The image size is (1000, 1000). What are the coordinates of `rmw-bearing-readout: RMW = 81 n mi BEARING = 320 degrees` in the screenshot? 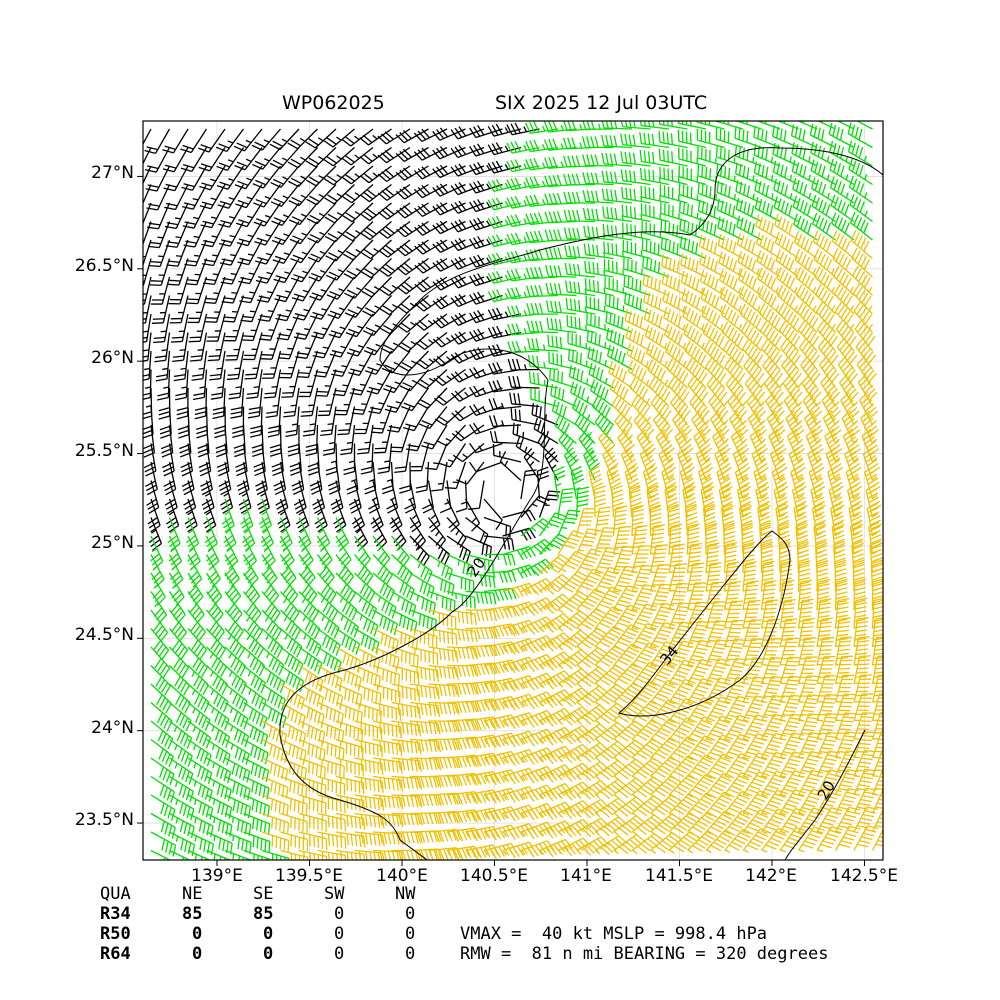 It's located at (644, 954).